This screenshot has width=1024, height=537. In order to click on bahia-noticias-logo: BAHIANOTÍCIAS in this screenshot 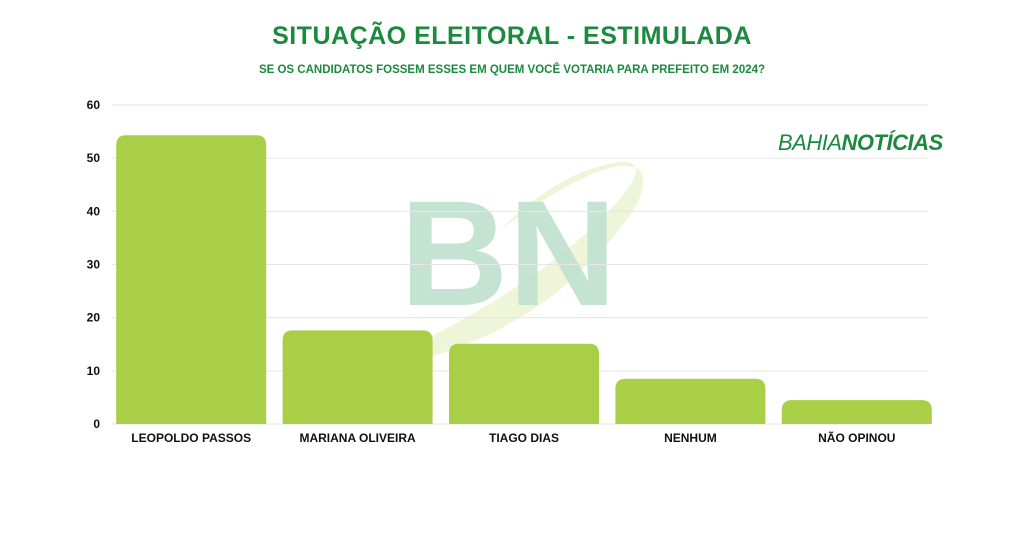, I will do `click(860, 143)`.